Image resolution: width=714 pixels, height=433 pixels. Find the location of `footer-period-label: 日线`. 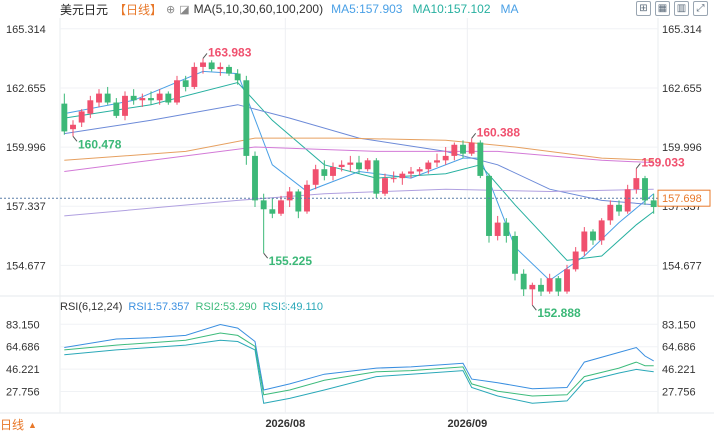

footer-period-label: 日线 is located at coordinates (12, 425).